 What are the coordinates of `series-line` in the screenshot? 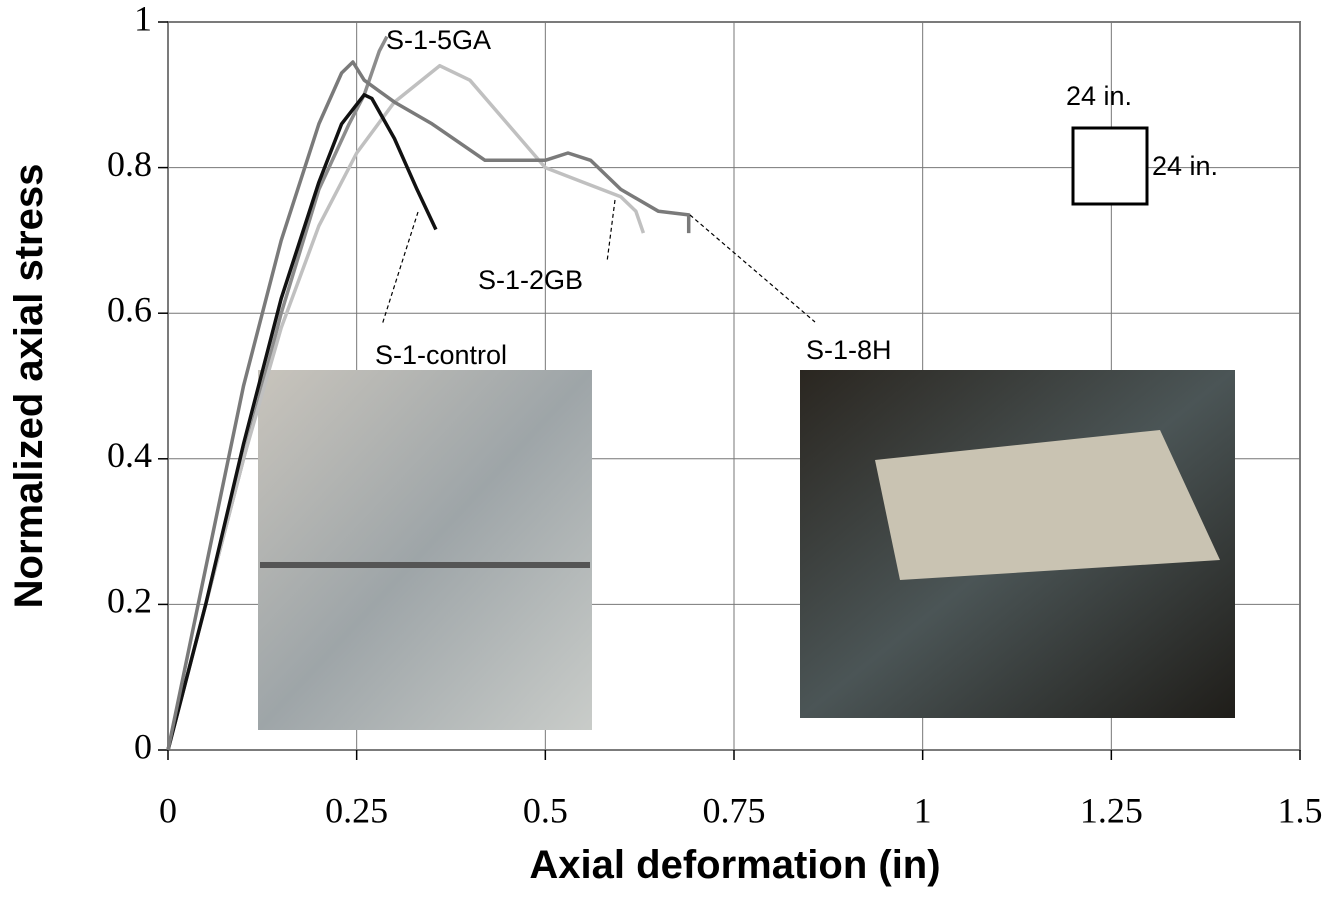 It's located at (302, 422).